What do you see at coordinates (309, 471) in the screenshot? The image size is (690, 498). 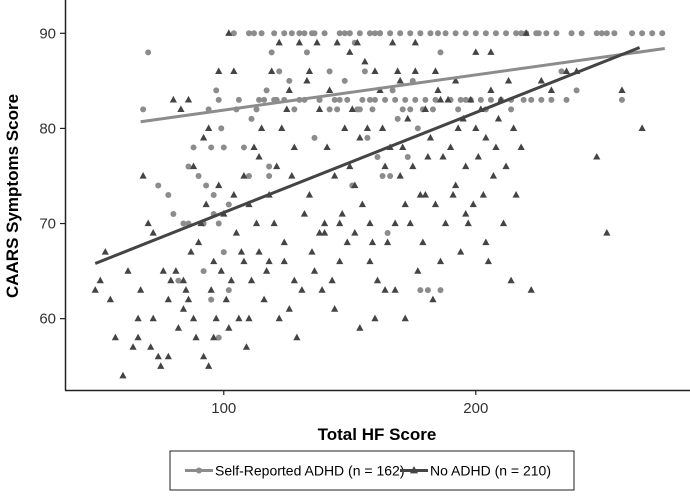 I see `legend-label: Self-Reported ADHD (n = 162)` at bounding box center [309, 471].